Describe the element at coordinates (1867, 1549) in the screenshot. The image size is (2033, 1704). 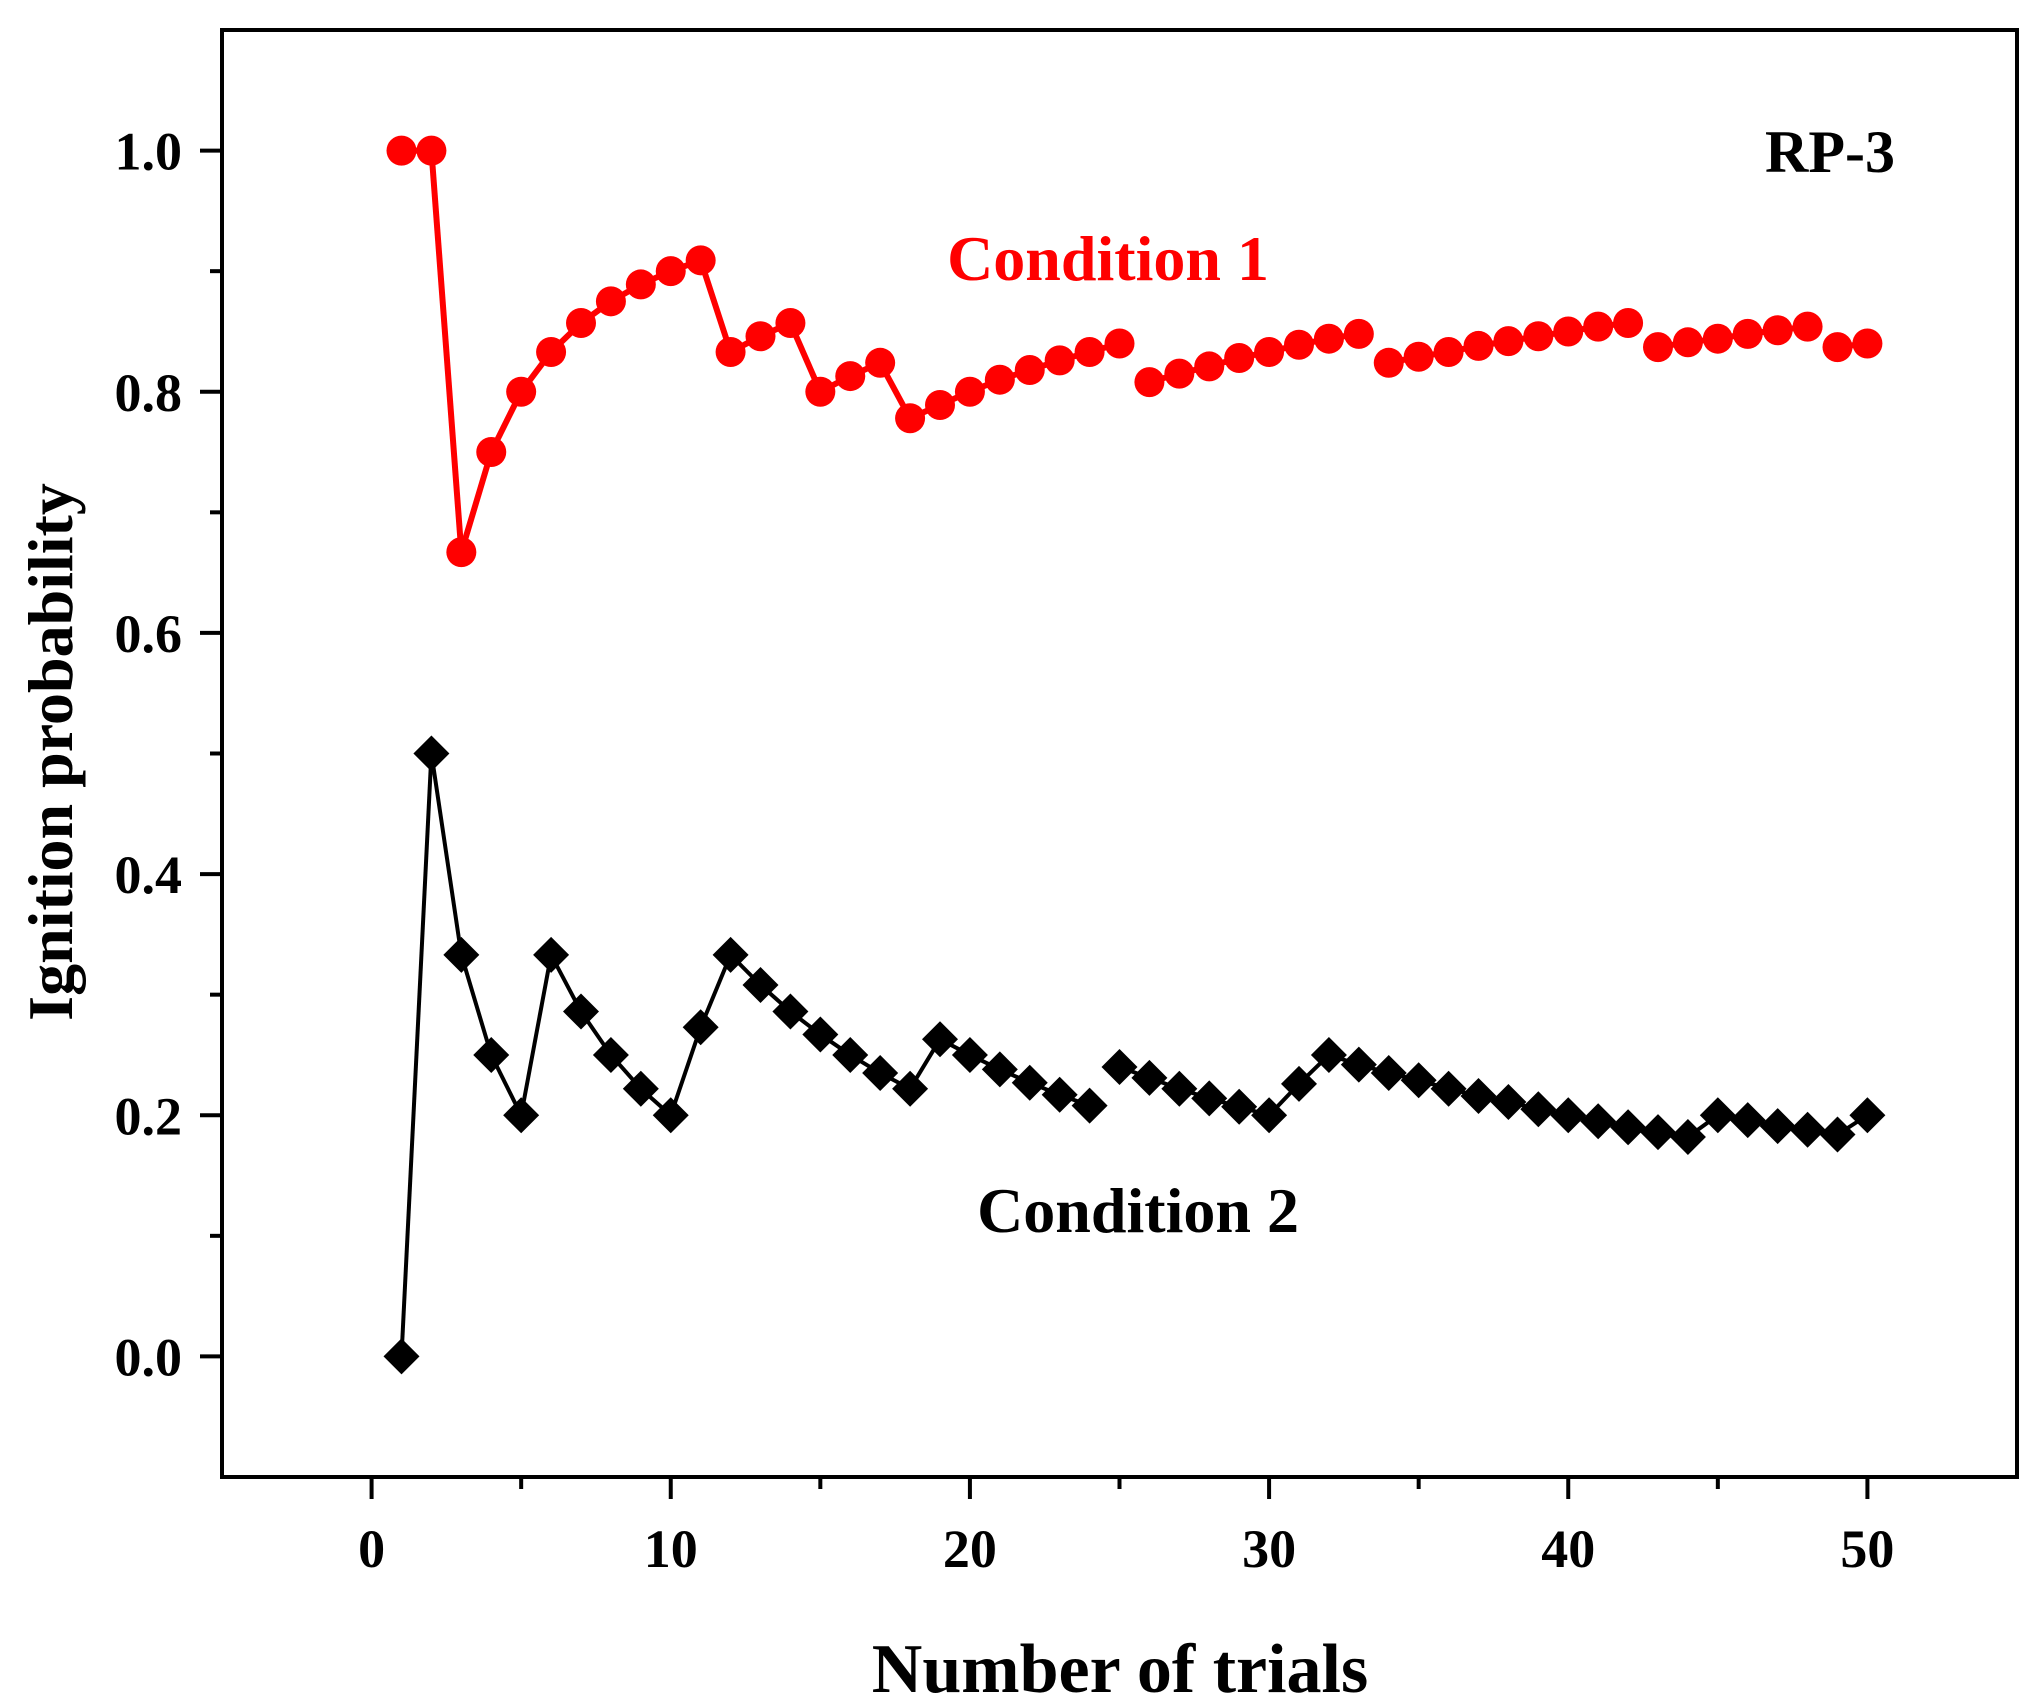
I see `x-tick-label: 50` at that location.